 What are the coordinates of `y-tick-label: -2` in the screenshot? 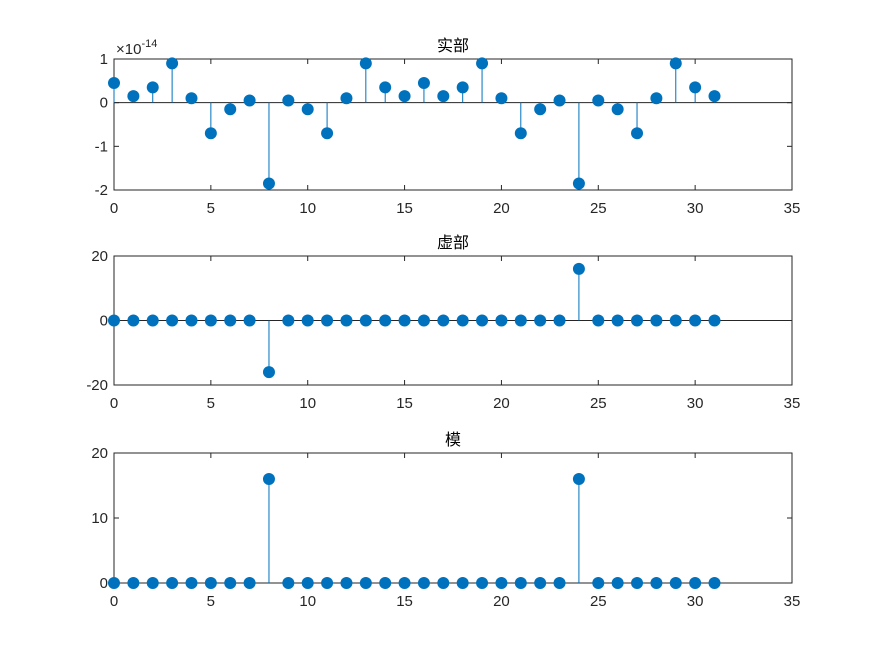 It's located at (101, 190).